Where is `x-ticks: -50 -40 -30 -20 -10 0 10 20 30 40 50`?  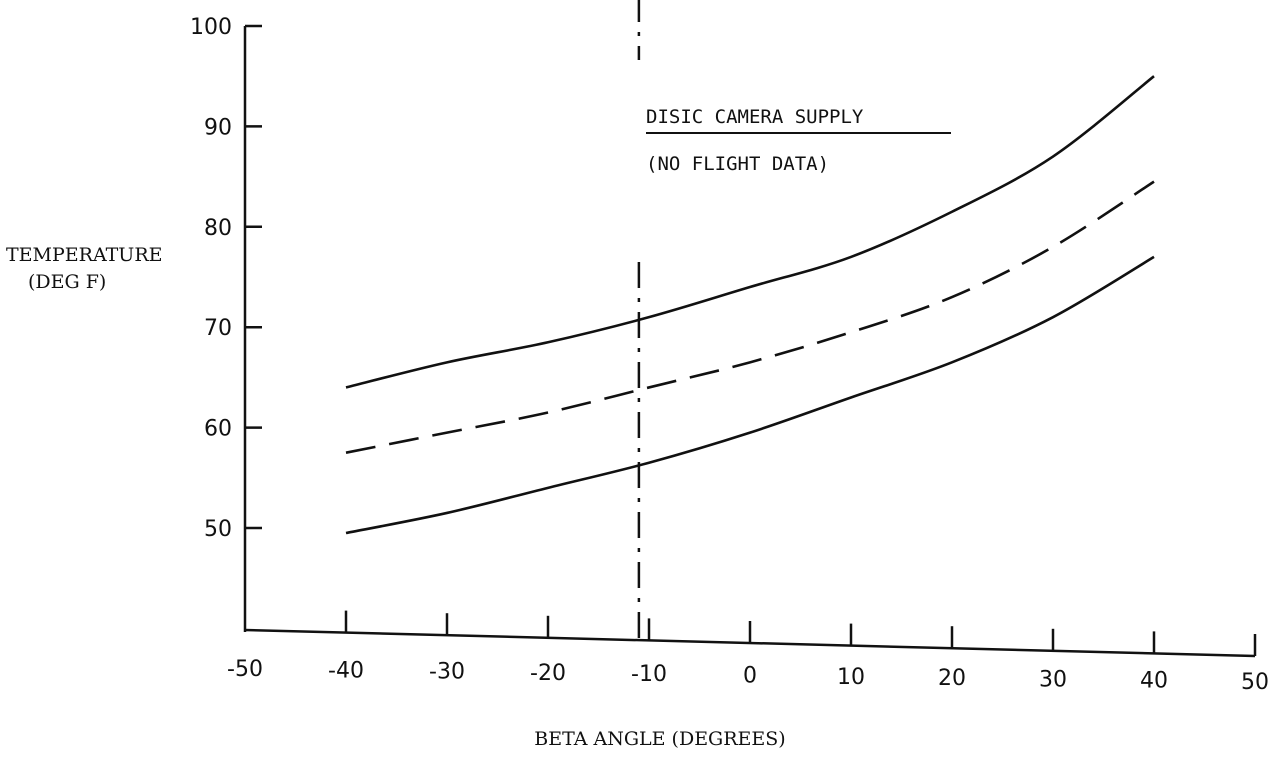 x-ticks: -50 -40 -30 -20 -10 0 10 20 30 40 50 is located at coordinates (748, 652).